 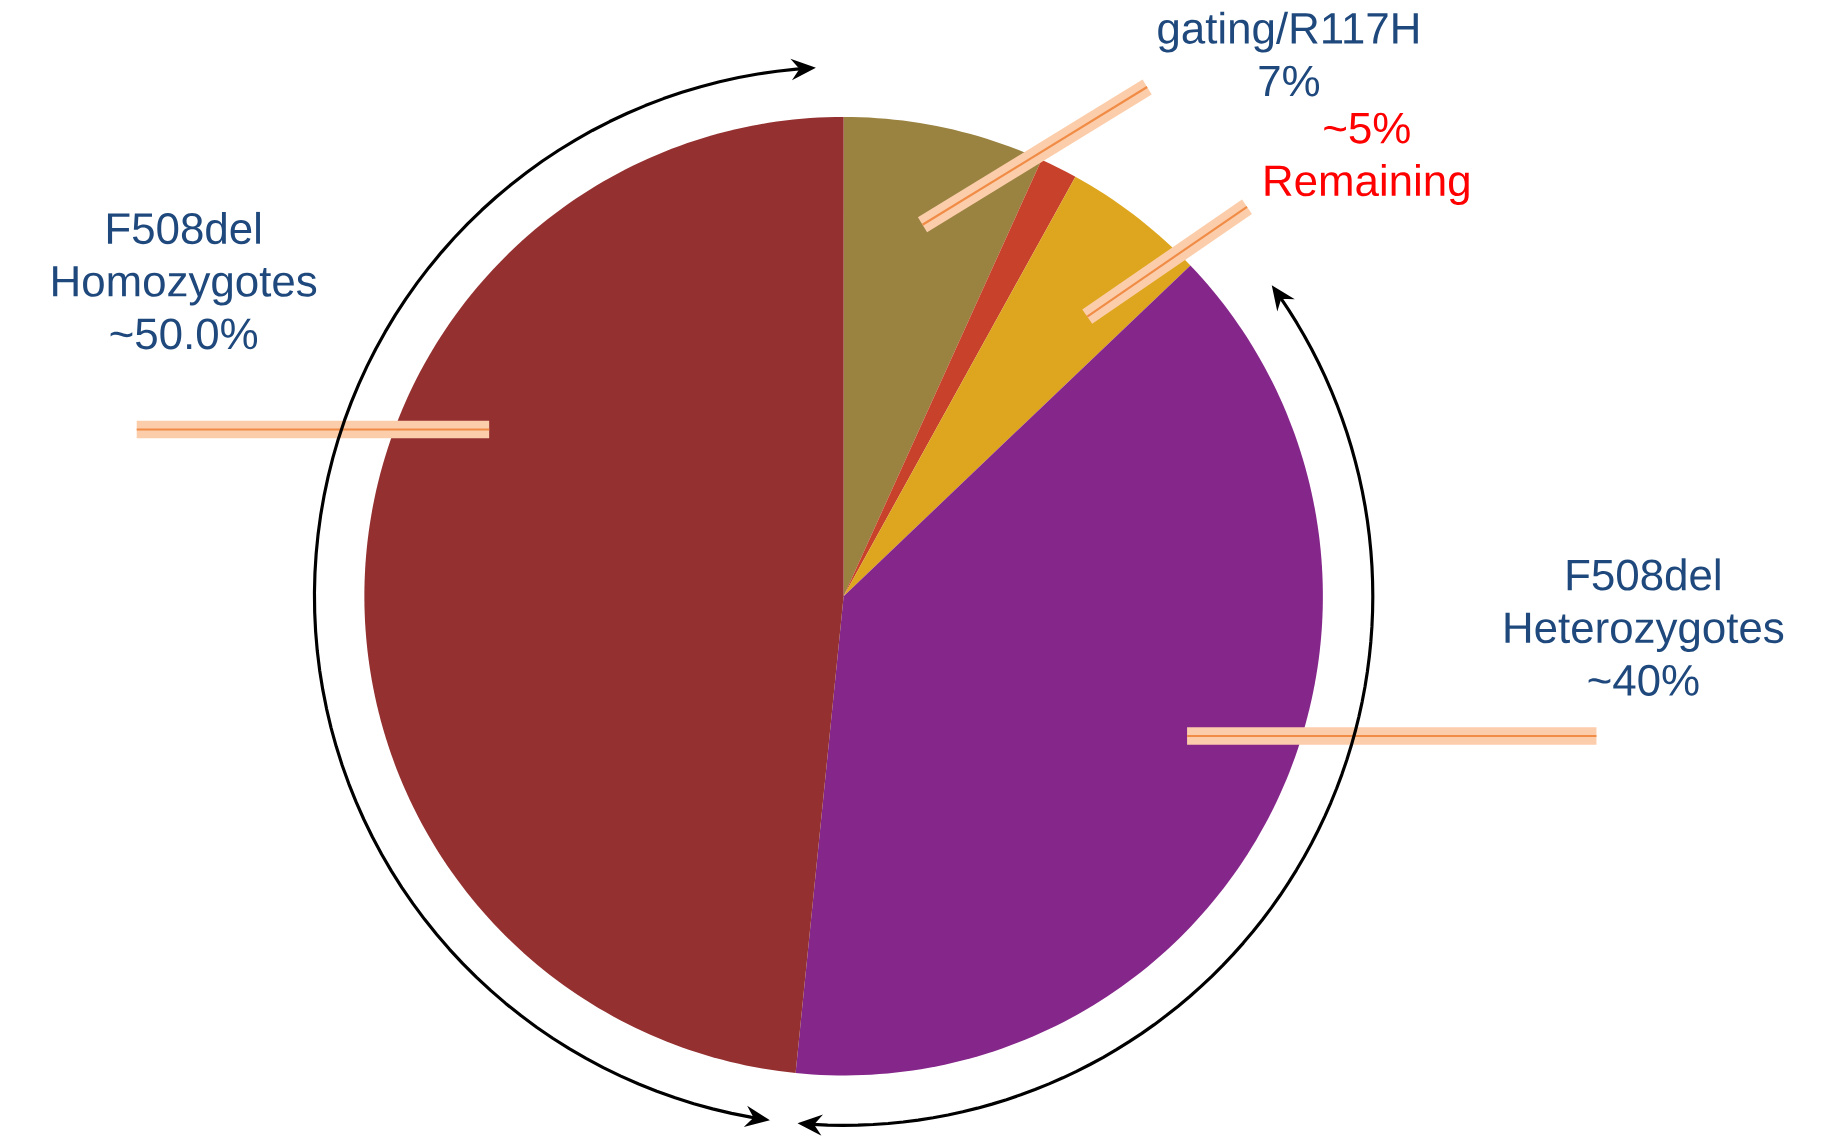 I want to click on data-label: ~40%, so click(x=1643, y=681).